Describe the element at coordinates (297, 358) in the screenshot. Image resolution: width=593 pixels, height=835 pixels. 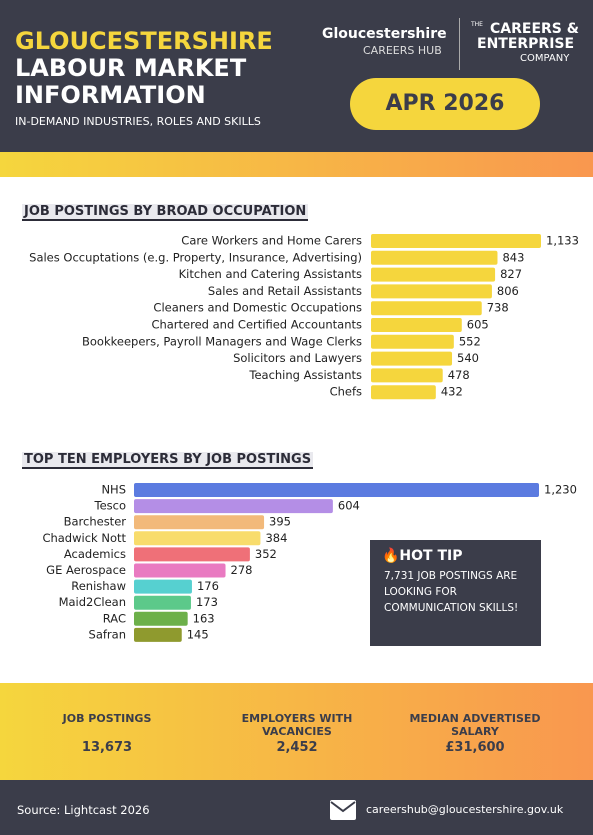
I see `category-label: Solicitors and Lawyers` at that location.